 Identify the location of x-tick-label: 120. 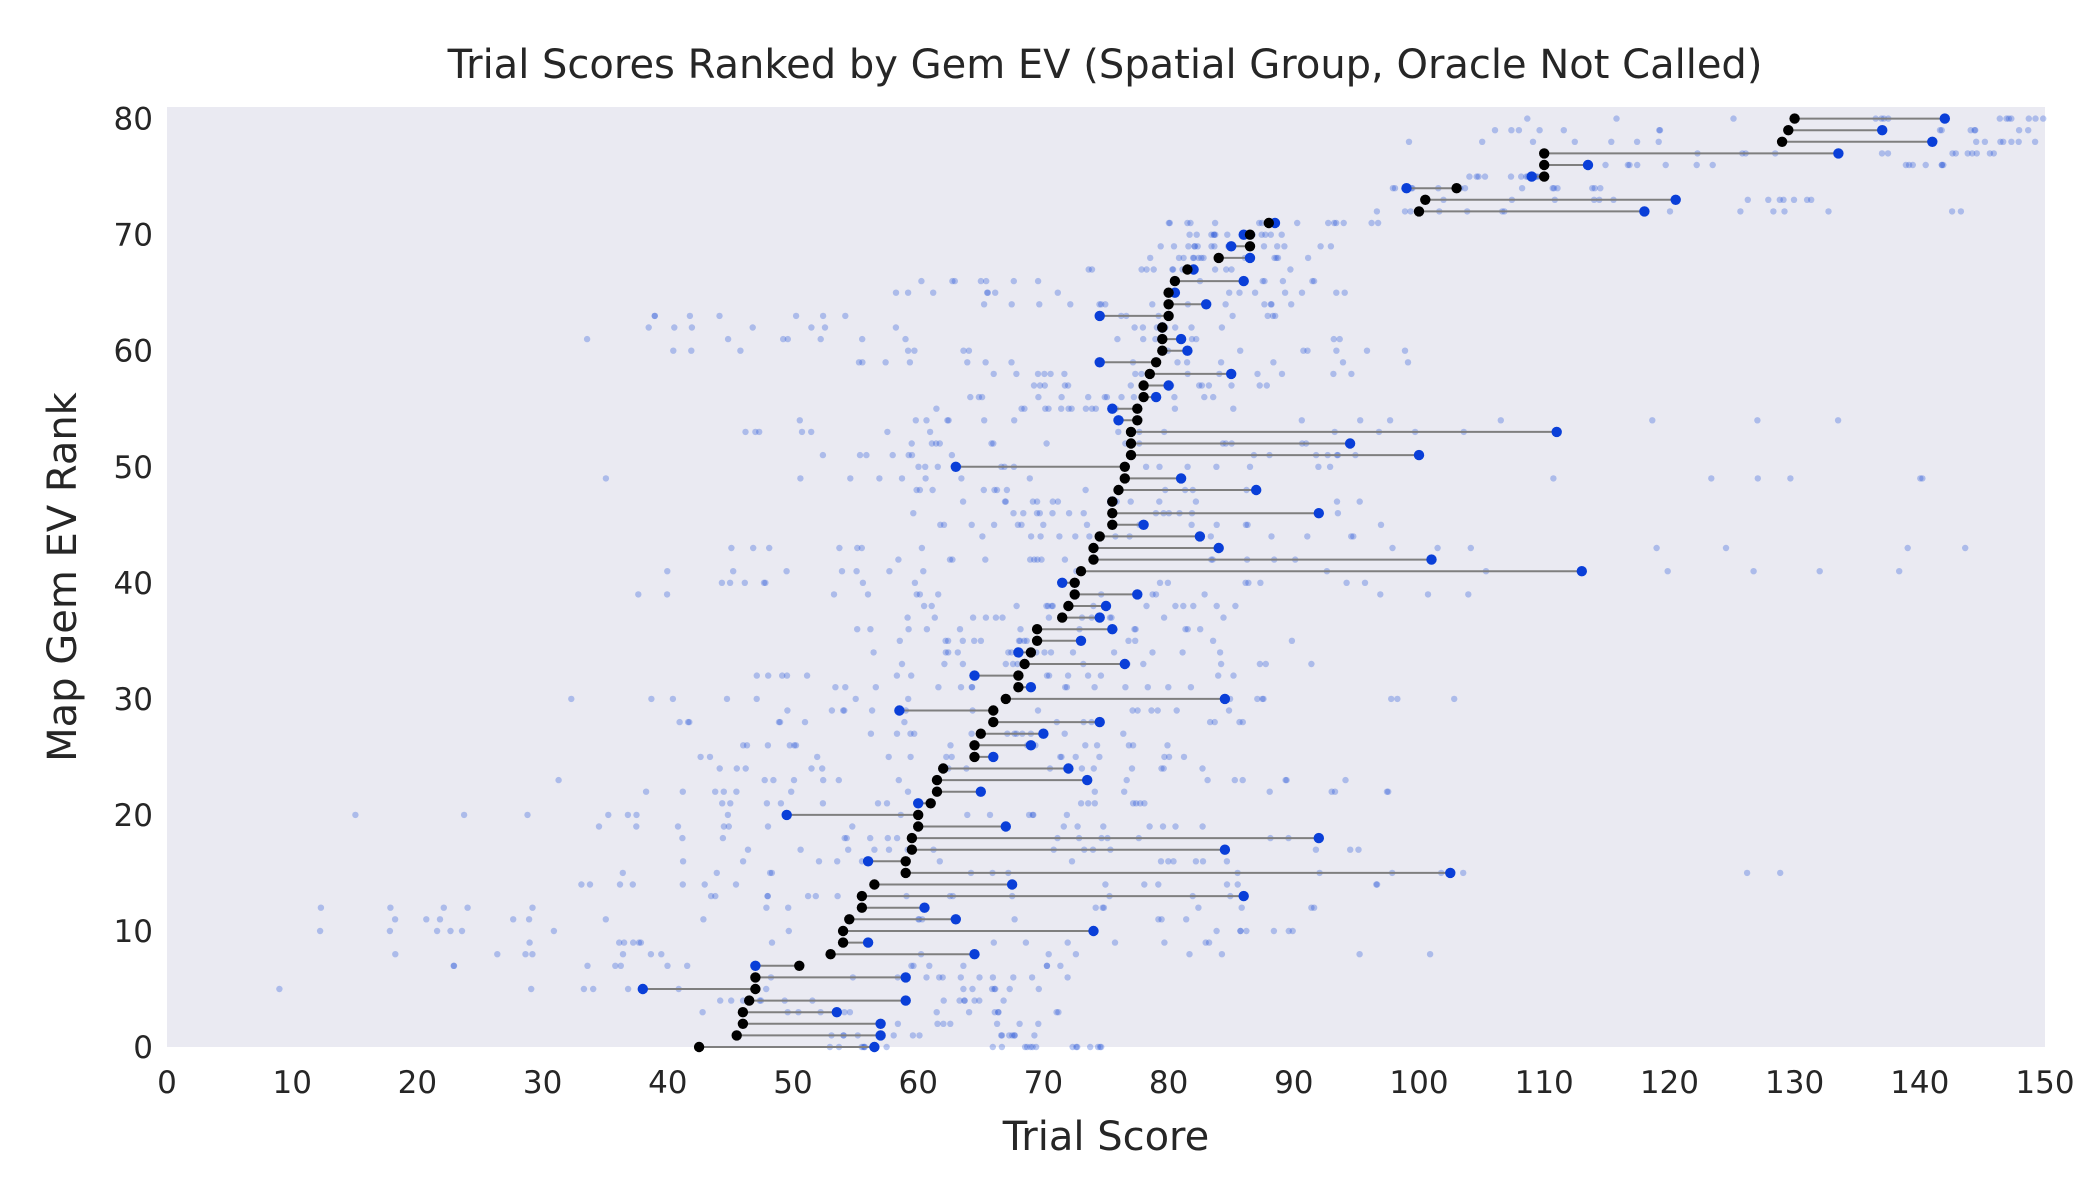
(1669, 1083).